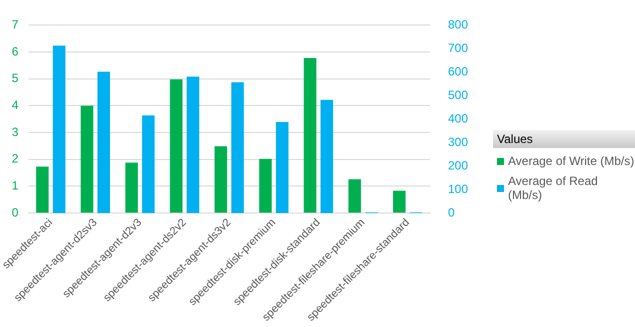 This screenshot has width=635, height=327. What do you see at coordinates (553, 188) in the screenshot?
I see `legend-label: Average of Read (Mb/s)` at bounding box center [553, 188].